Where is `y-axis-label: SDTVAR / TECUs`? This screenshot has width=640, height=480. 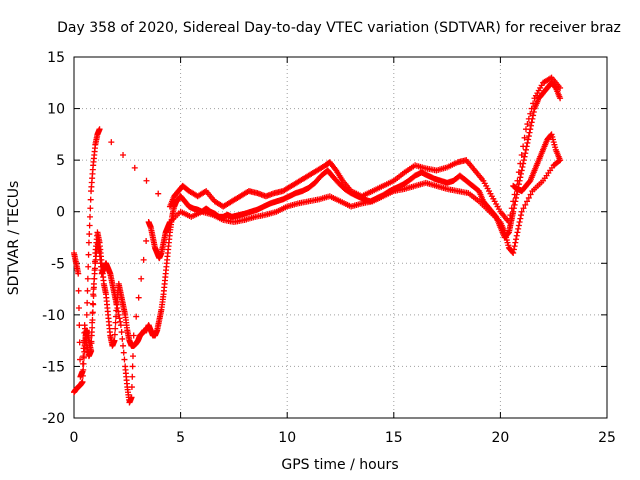
y-axis-label: SDTVAR / TECUs is located at coordinates (14, 238).